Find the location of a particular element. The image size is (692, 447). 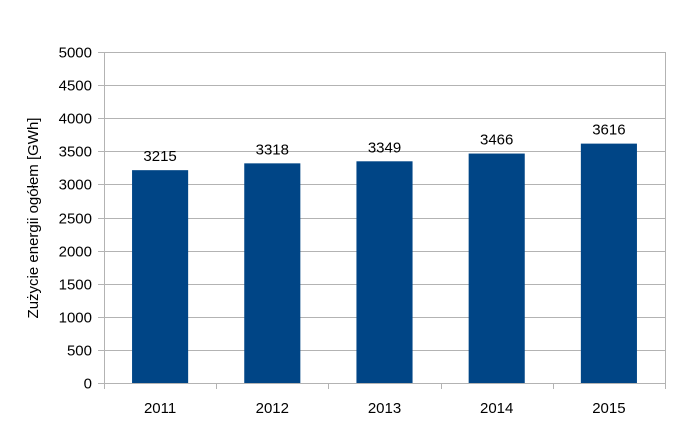

y-tick-label: 0 is located at coordinates (88, 384).